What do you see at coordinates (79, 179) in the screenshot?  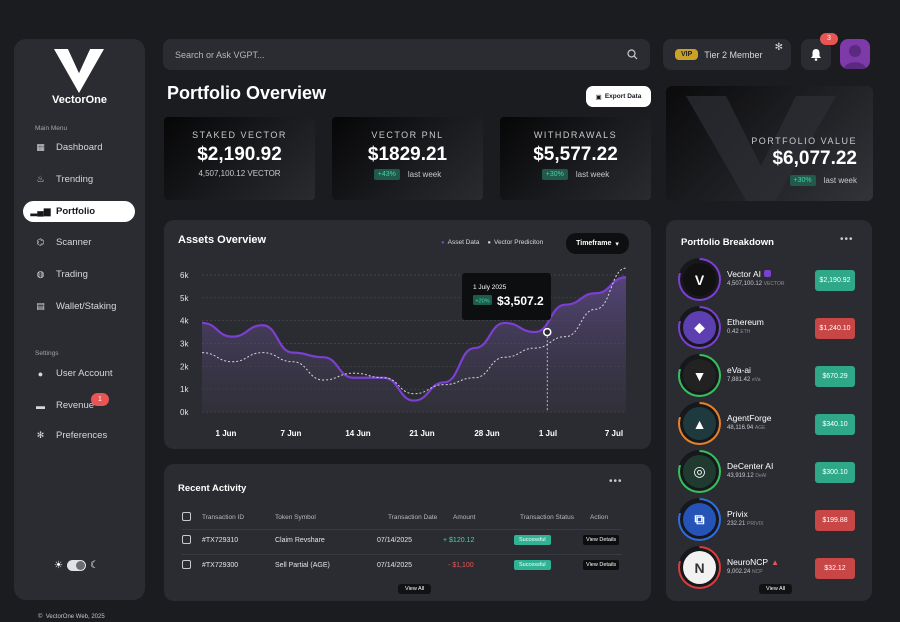 I see `sidebar-item-trending: ♨ Trending` at bounding box center [79, 179].